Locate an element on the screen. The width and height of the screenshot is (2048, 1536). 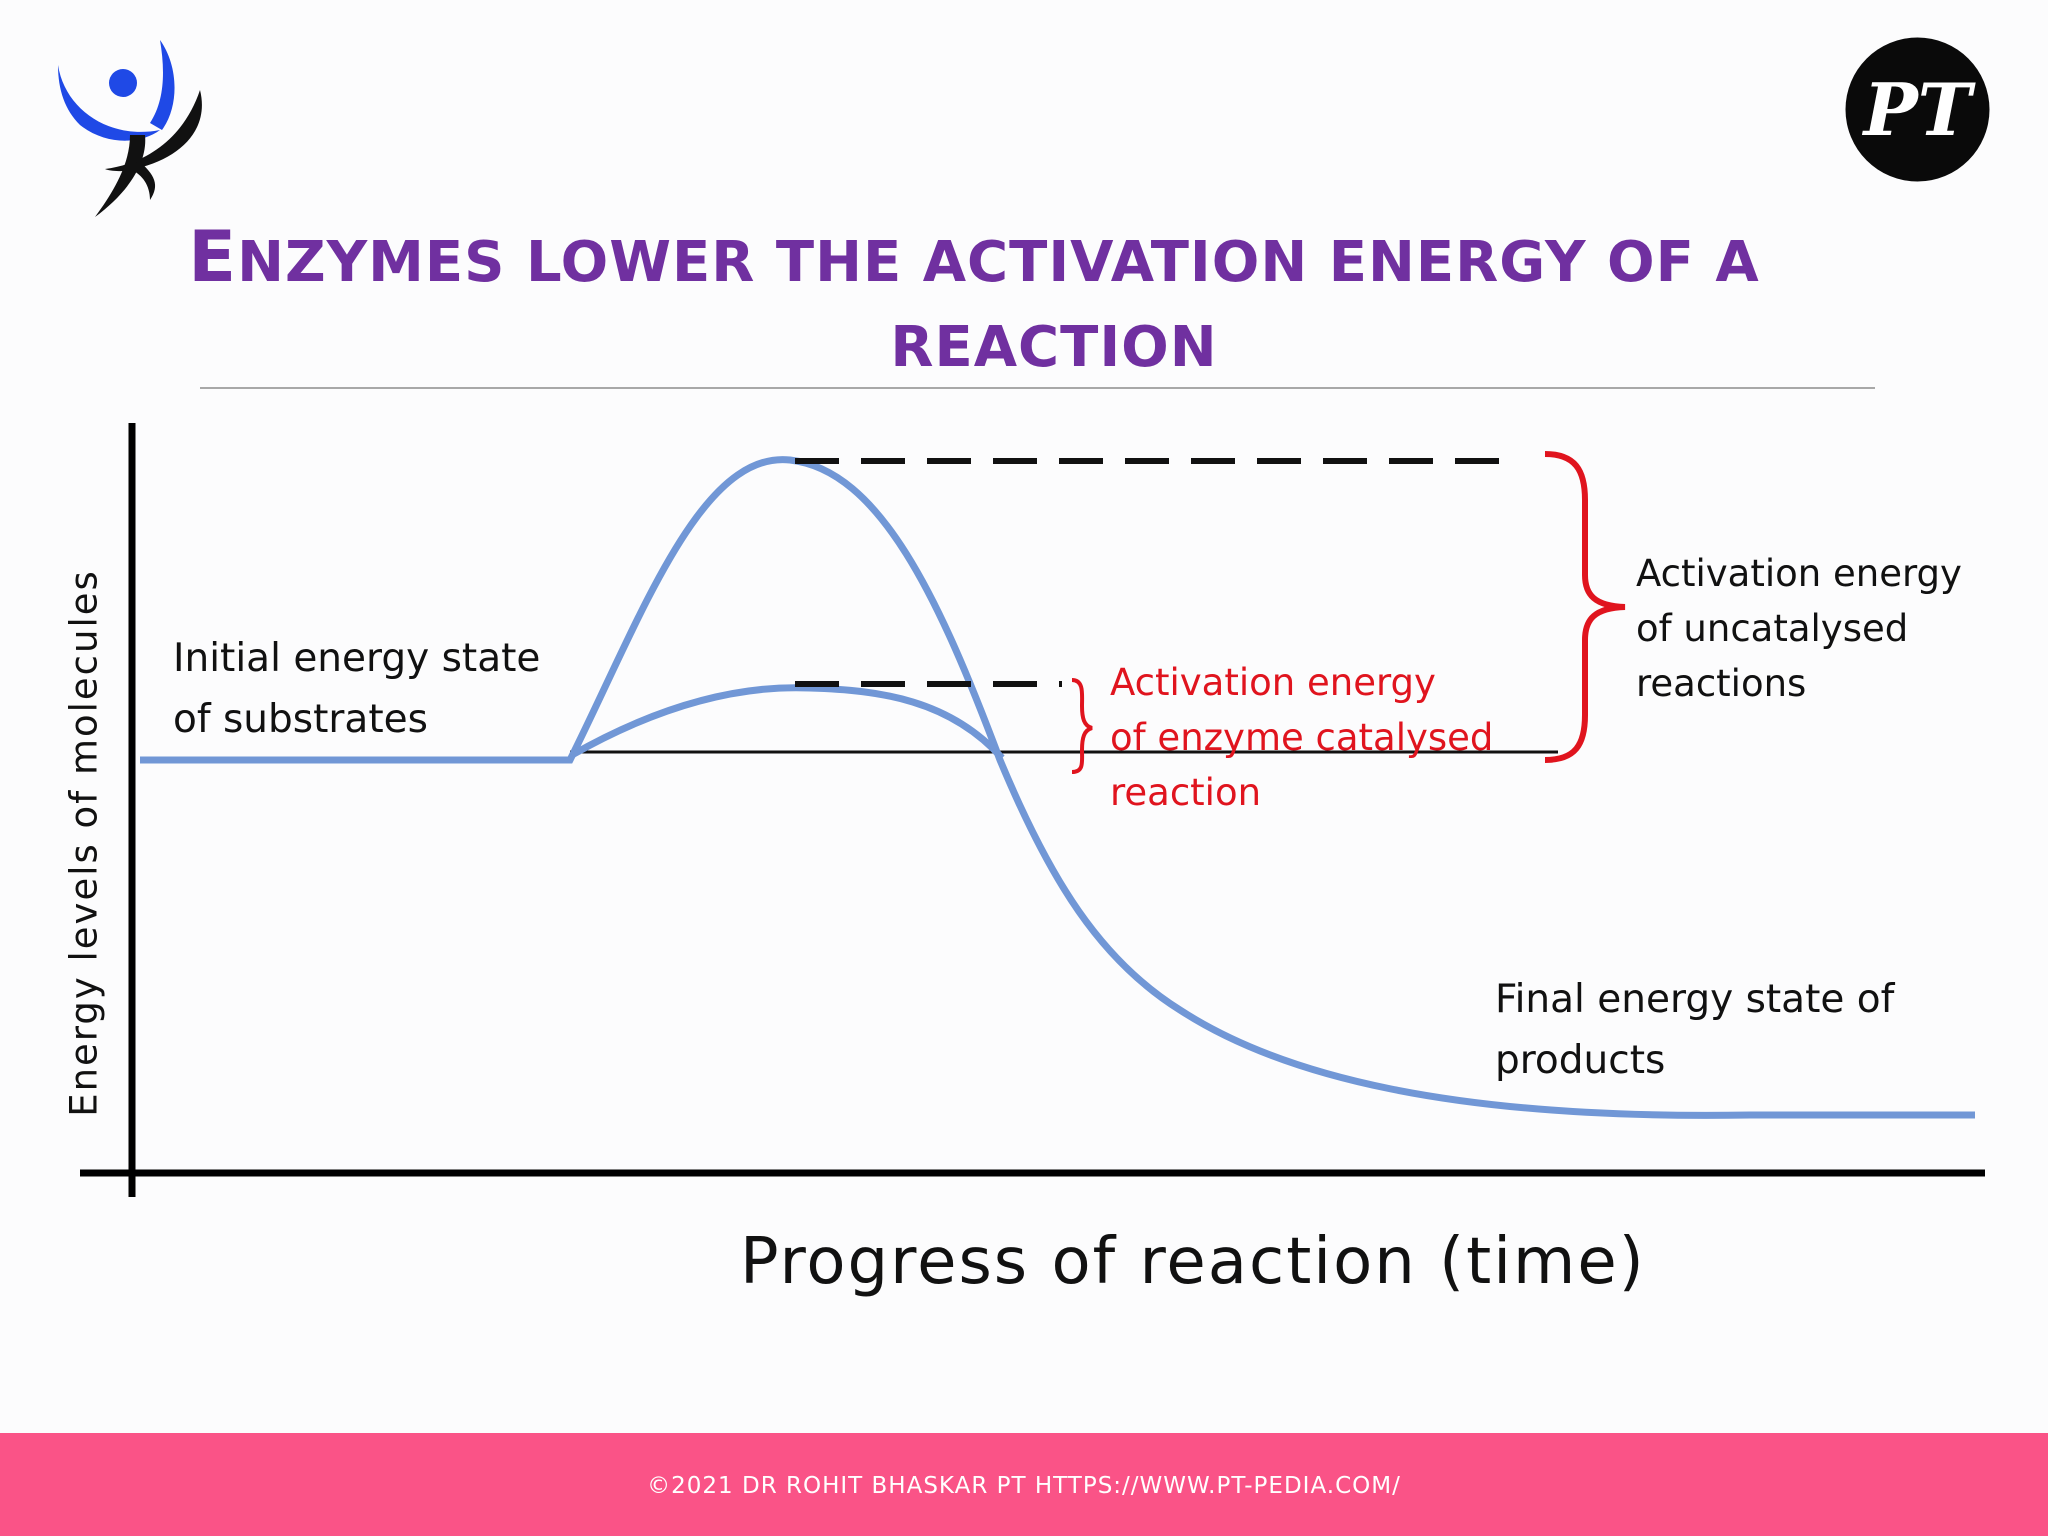
catalysed-label-line: of enzyme catalysed is located at coordinates (1302, 737).